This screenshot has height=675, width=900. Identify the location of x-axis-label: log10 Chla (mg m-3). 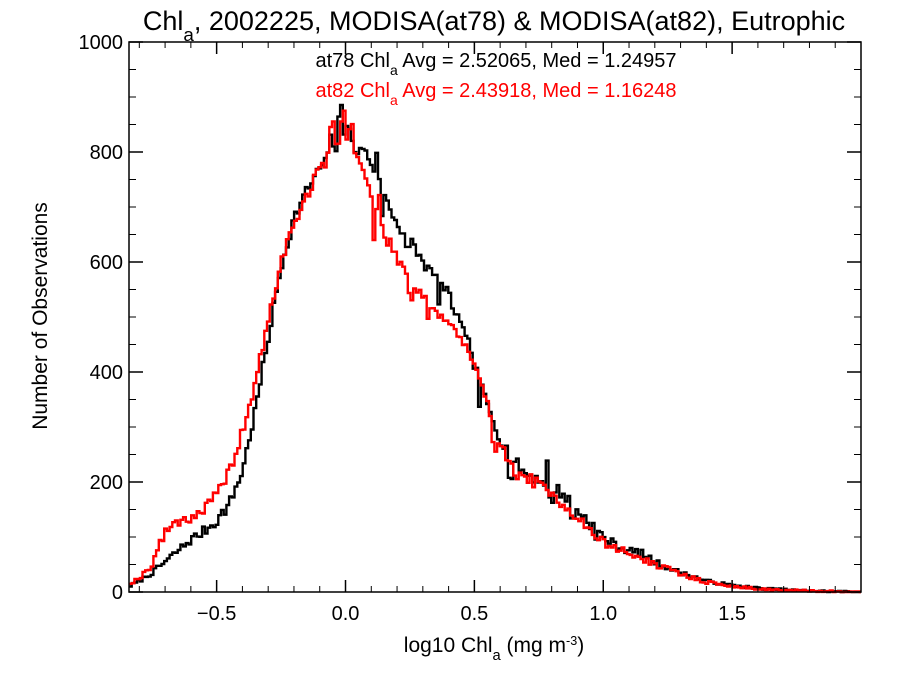
(494, 649).